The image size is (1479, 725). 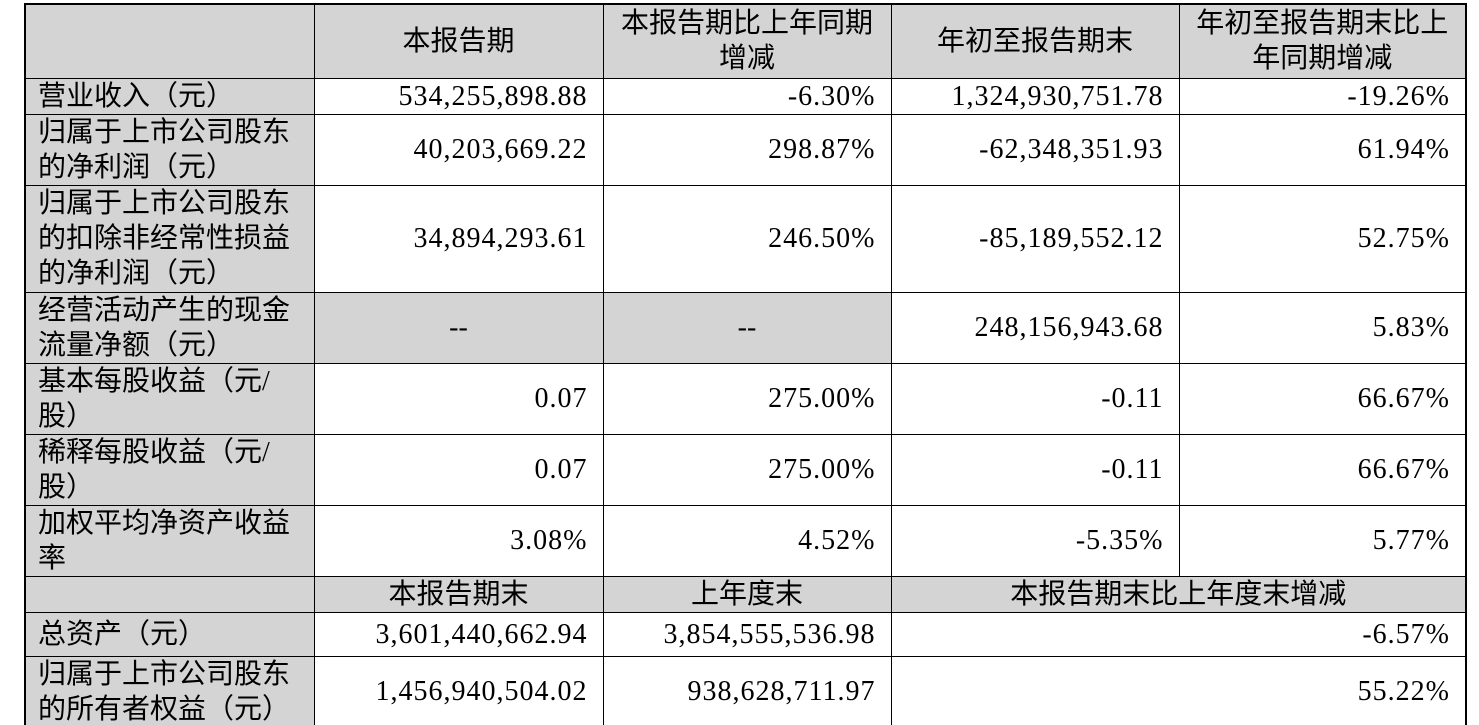 I want to click on cell-ytd-yoy-change: 5.83%, so click(x=1322, y=327).